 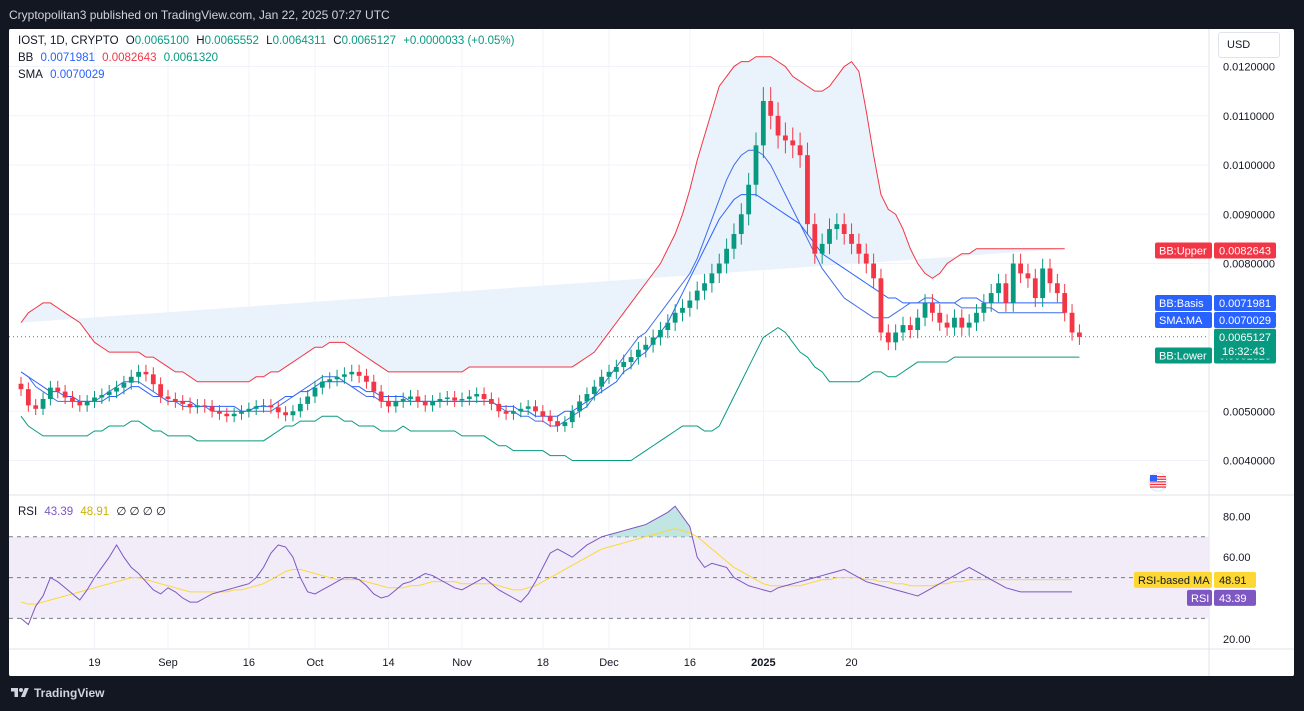 I want to click on sma-label-pill, so click(x=1183, y=320).